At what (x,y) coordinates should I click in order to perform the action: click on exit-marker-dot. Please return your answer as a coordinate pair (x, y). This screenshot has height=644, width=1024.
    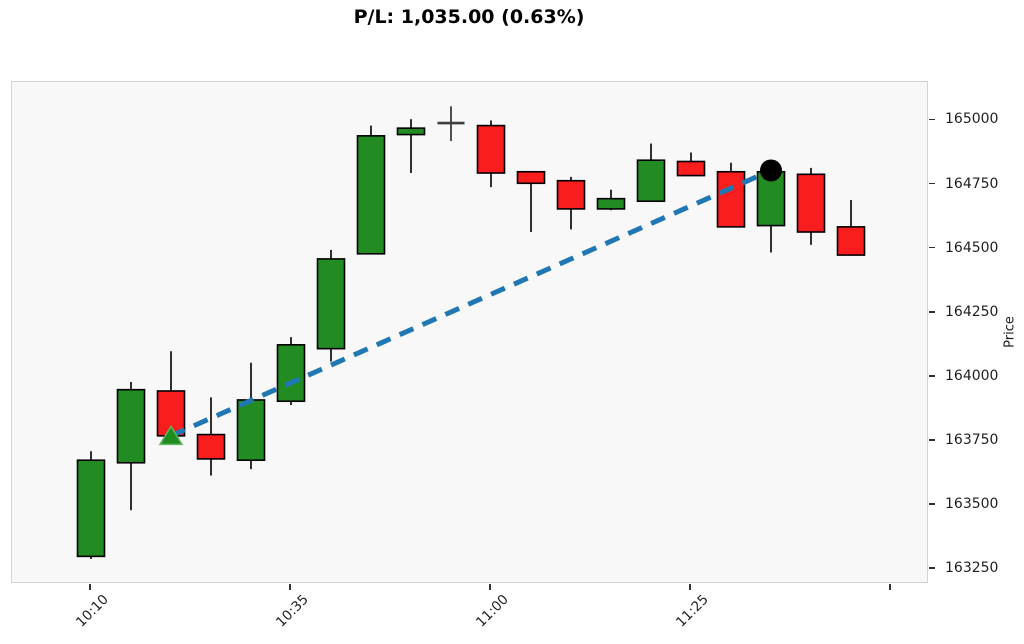
    Looking at the image, I should click on (771, 170).